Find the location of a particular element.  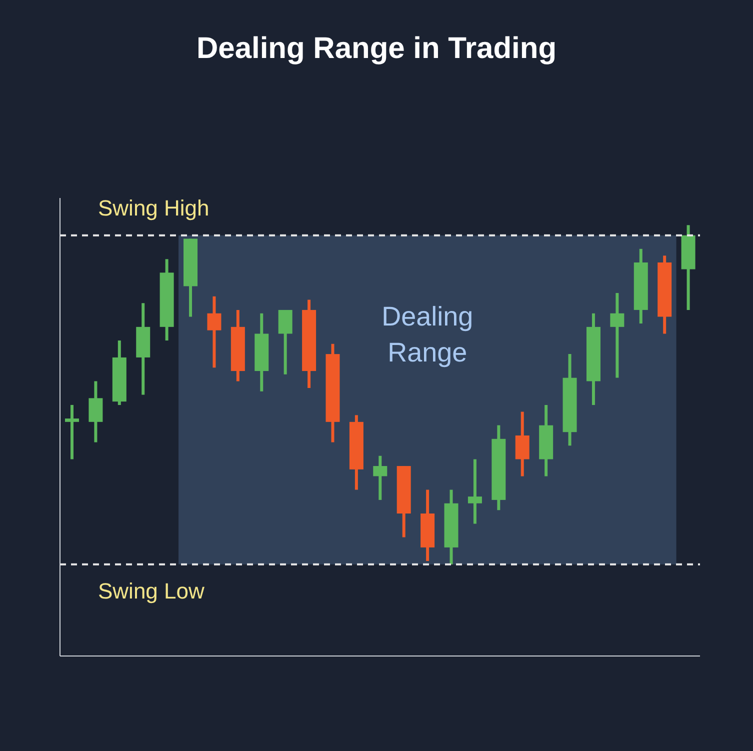

ref-line-label: Swing High is located at coordinates (154, 207).